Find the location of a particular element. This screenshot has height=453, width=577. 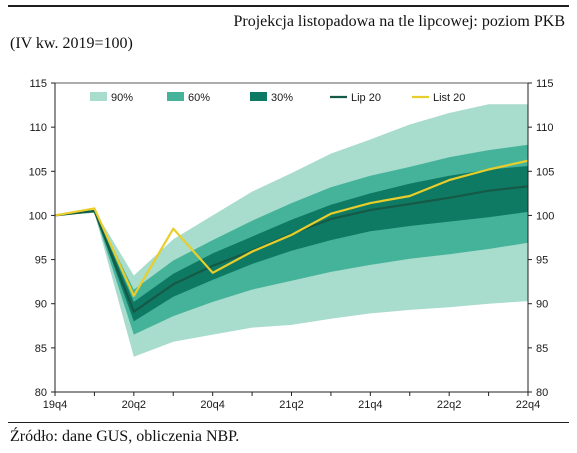

y-tick-label-left: 105 is located at coordinates (38, 172).